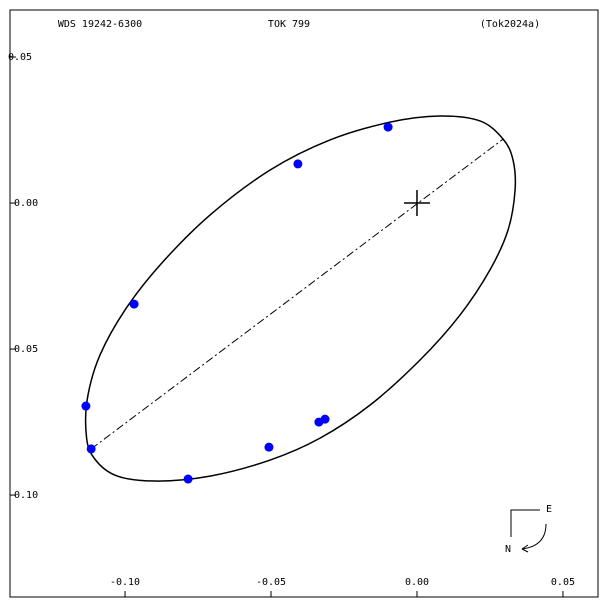 The image size is (600, 600). Describe the element at coordinates (125, 582) in the screenshot. I see `x-tick-label: -0.10` at that location.